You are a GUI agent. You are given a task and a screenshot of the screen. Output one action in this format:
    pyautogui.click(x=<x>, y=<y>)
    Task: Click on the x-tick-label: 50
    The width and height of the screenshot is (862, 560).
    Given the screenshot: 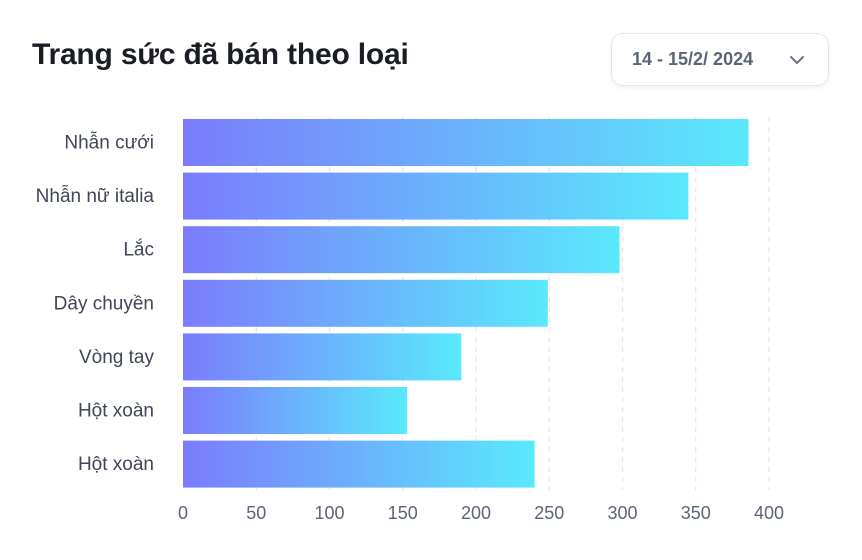 What is the action you would take?
    pyautogui.click(x=256, y=513)
    